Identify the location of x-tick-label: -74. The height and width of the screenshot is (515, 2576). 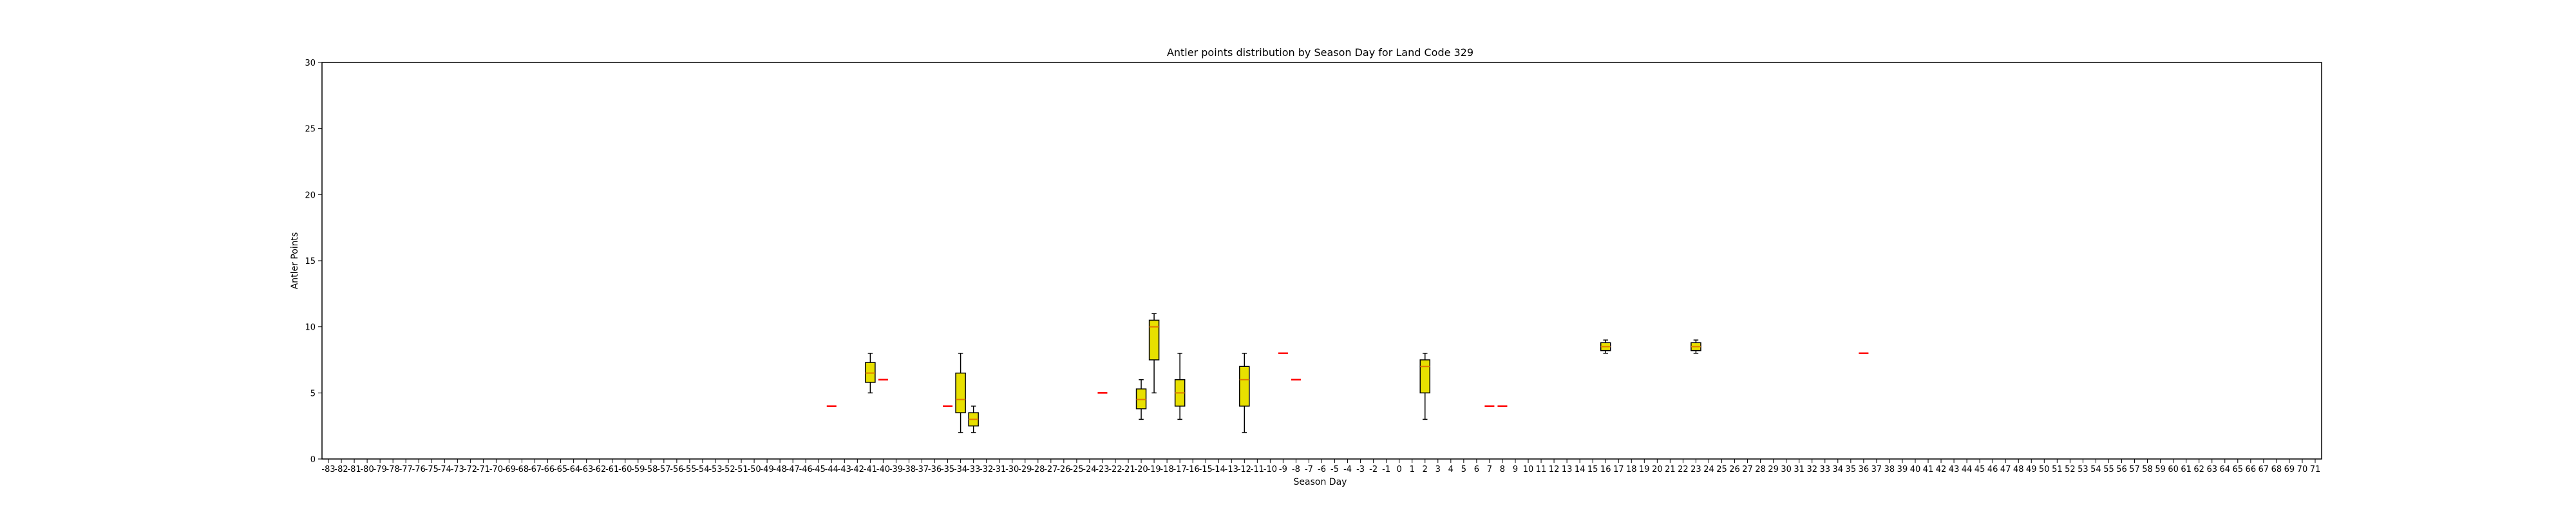
(445, 470).